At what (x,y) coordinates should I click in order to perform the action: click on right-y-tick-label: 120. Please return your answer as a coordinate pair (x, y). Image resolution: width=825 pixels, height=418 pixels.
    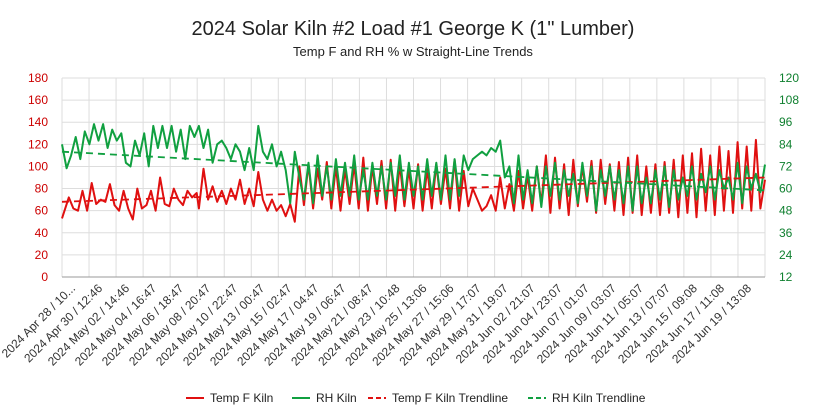
    Looking at the image, I should click on (789, 78).